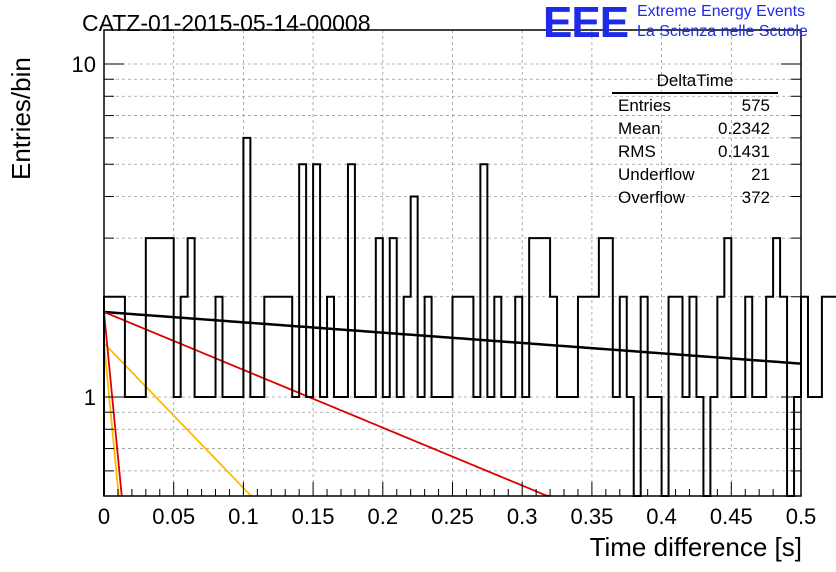  What do you see at coordinates (644, 105) in the screenshot?
I see `stats-label: Entries` at bounding box center [644, 105].